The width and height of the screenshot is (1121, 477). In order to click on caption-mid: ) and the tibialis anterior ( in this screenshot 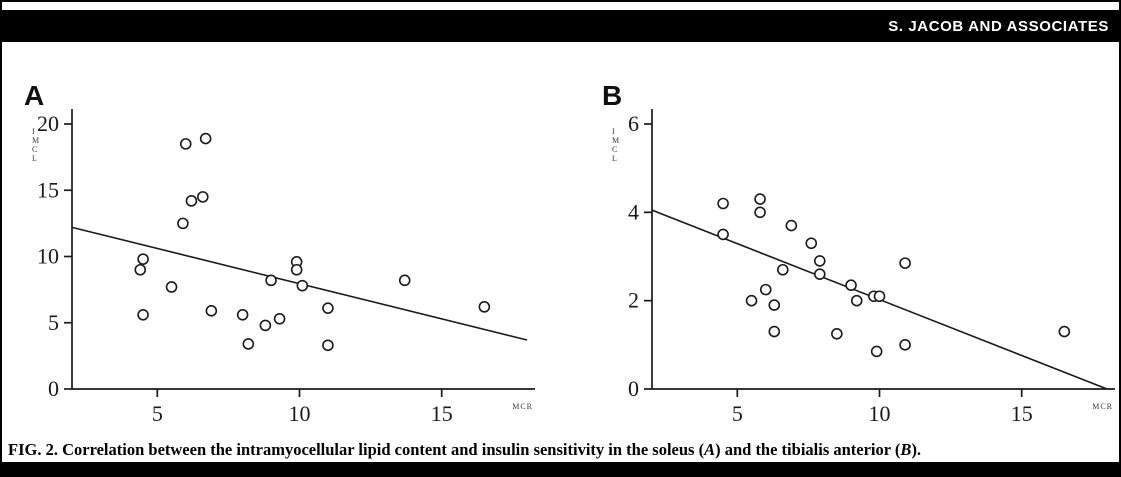, I will do `click(808, 449)`.